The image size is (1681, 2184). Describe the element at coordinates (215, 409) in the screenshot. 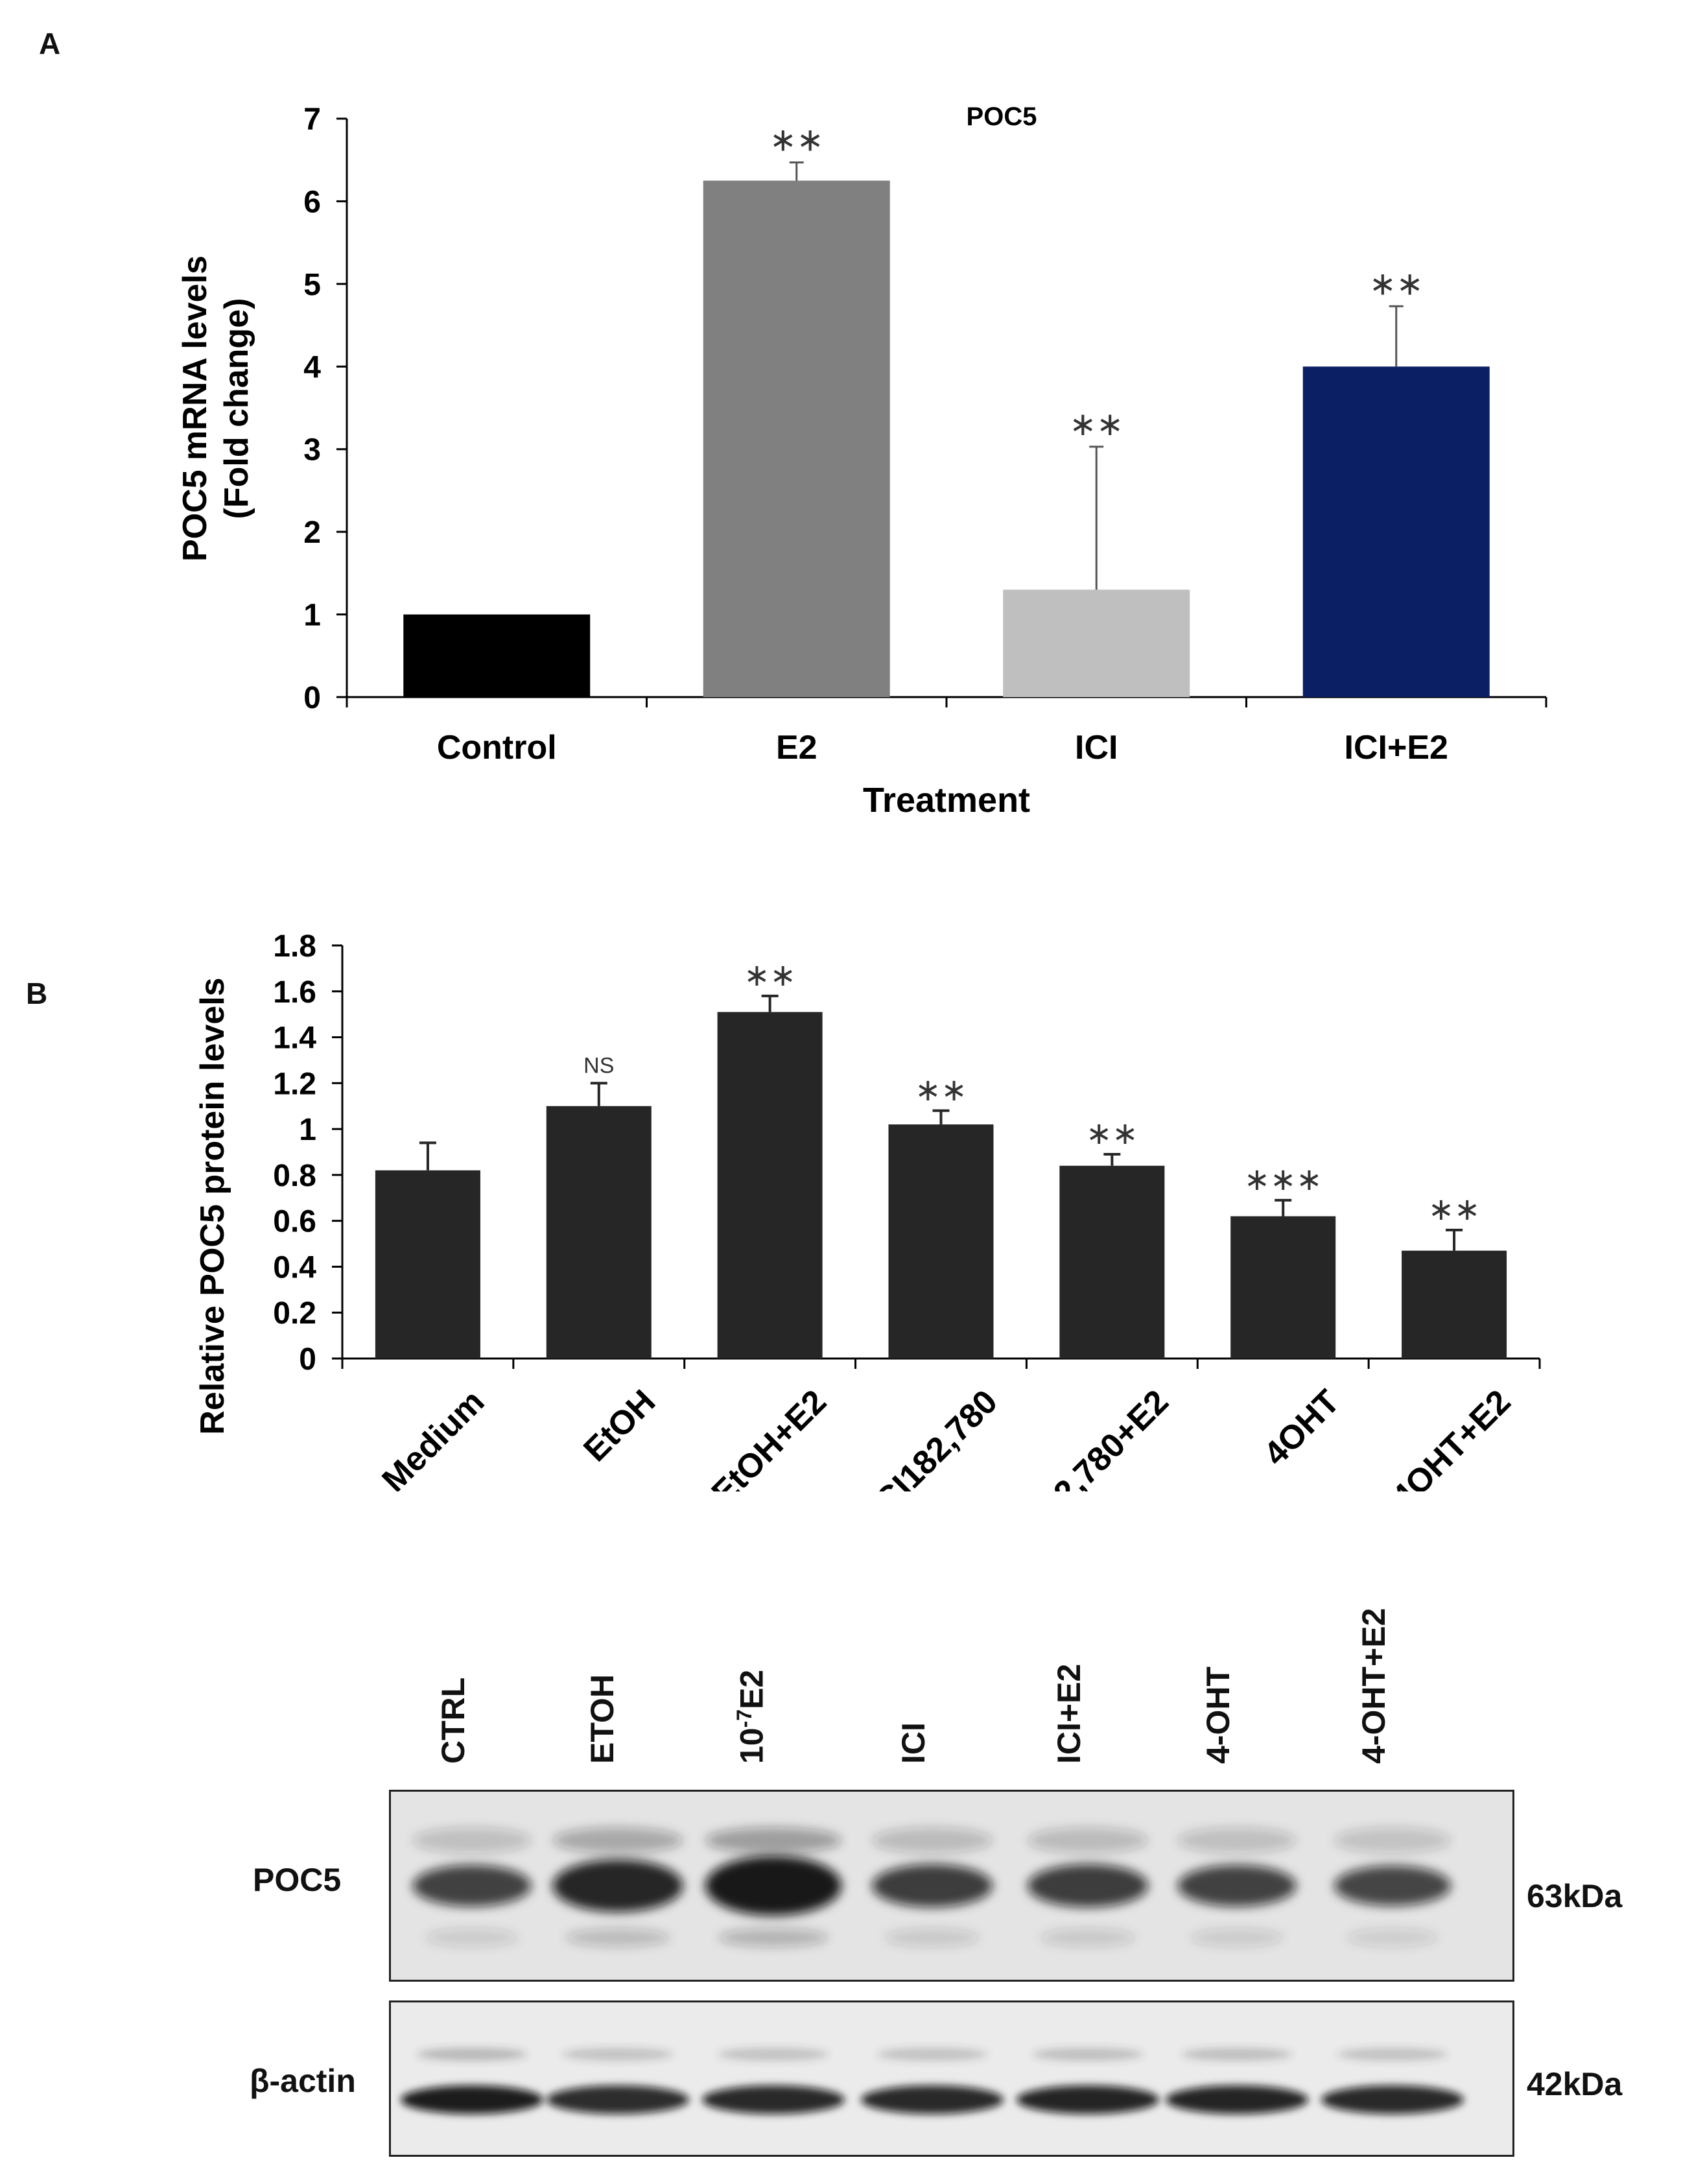

I see `chart-a-ylabel: POC5 mRNA levels (Fold change)` at that location.